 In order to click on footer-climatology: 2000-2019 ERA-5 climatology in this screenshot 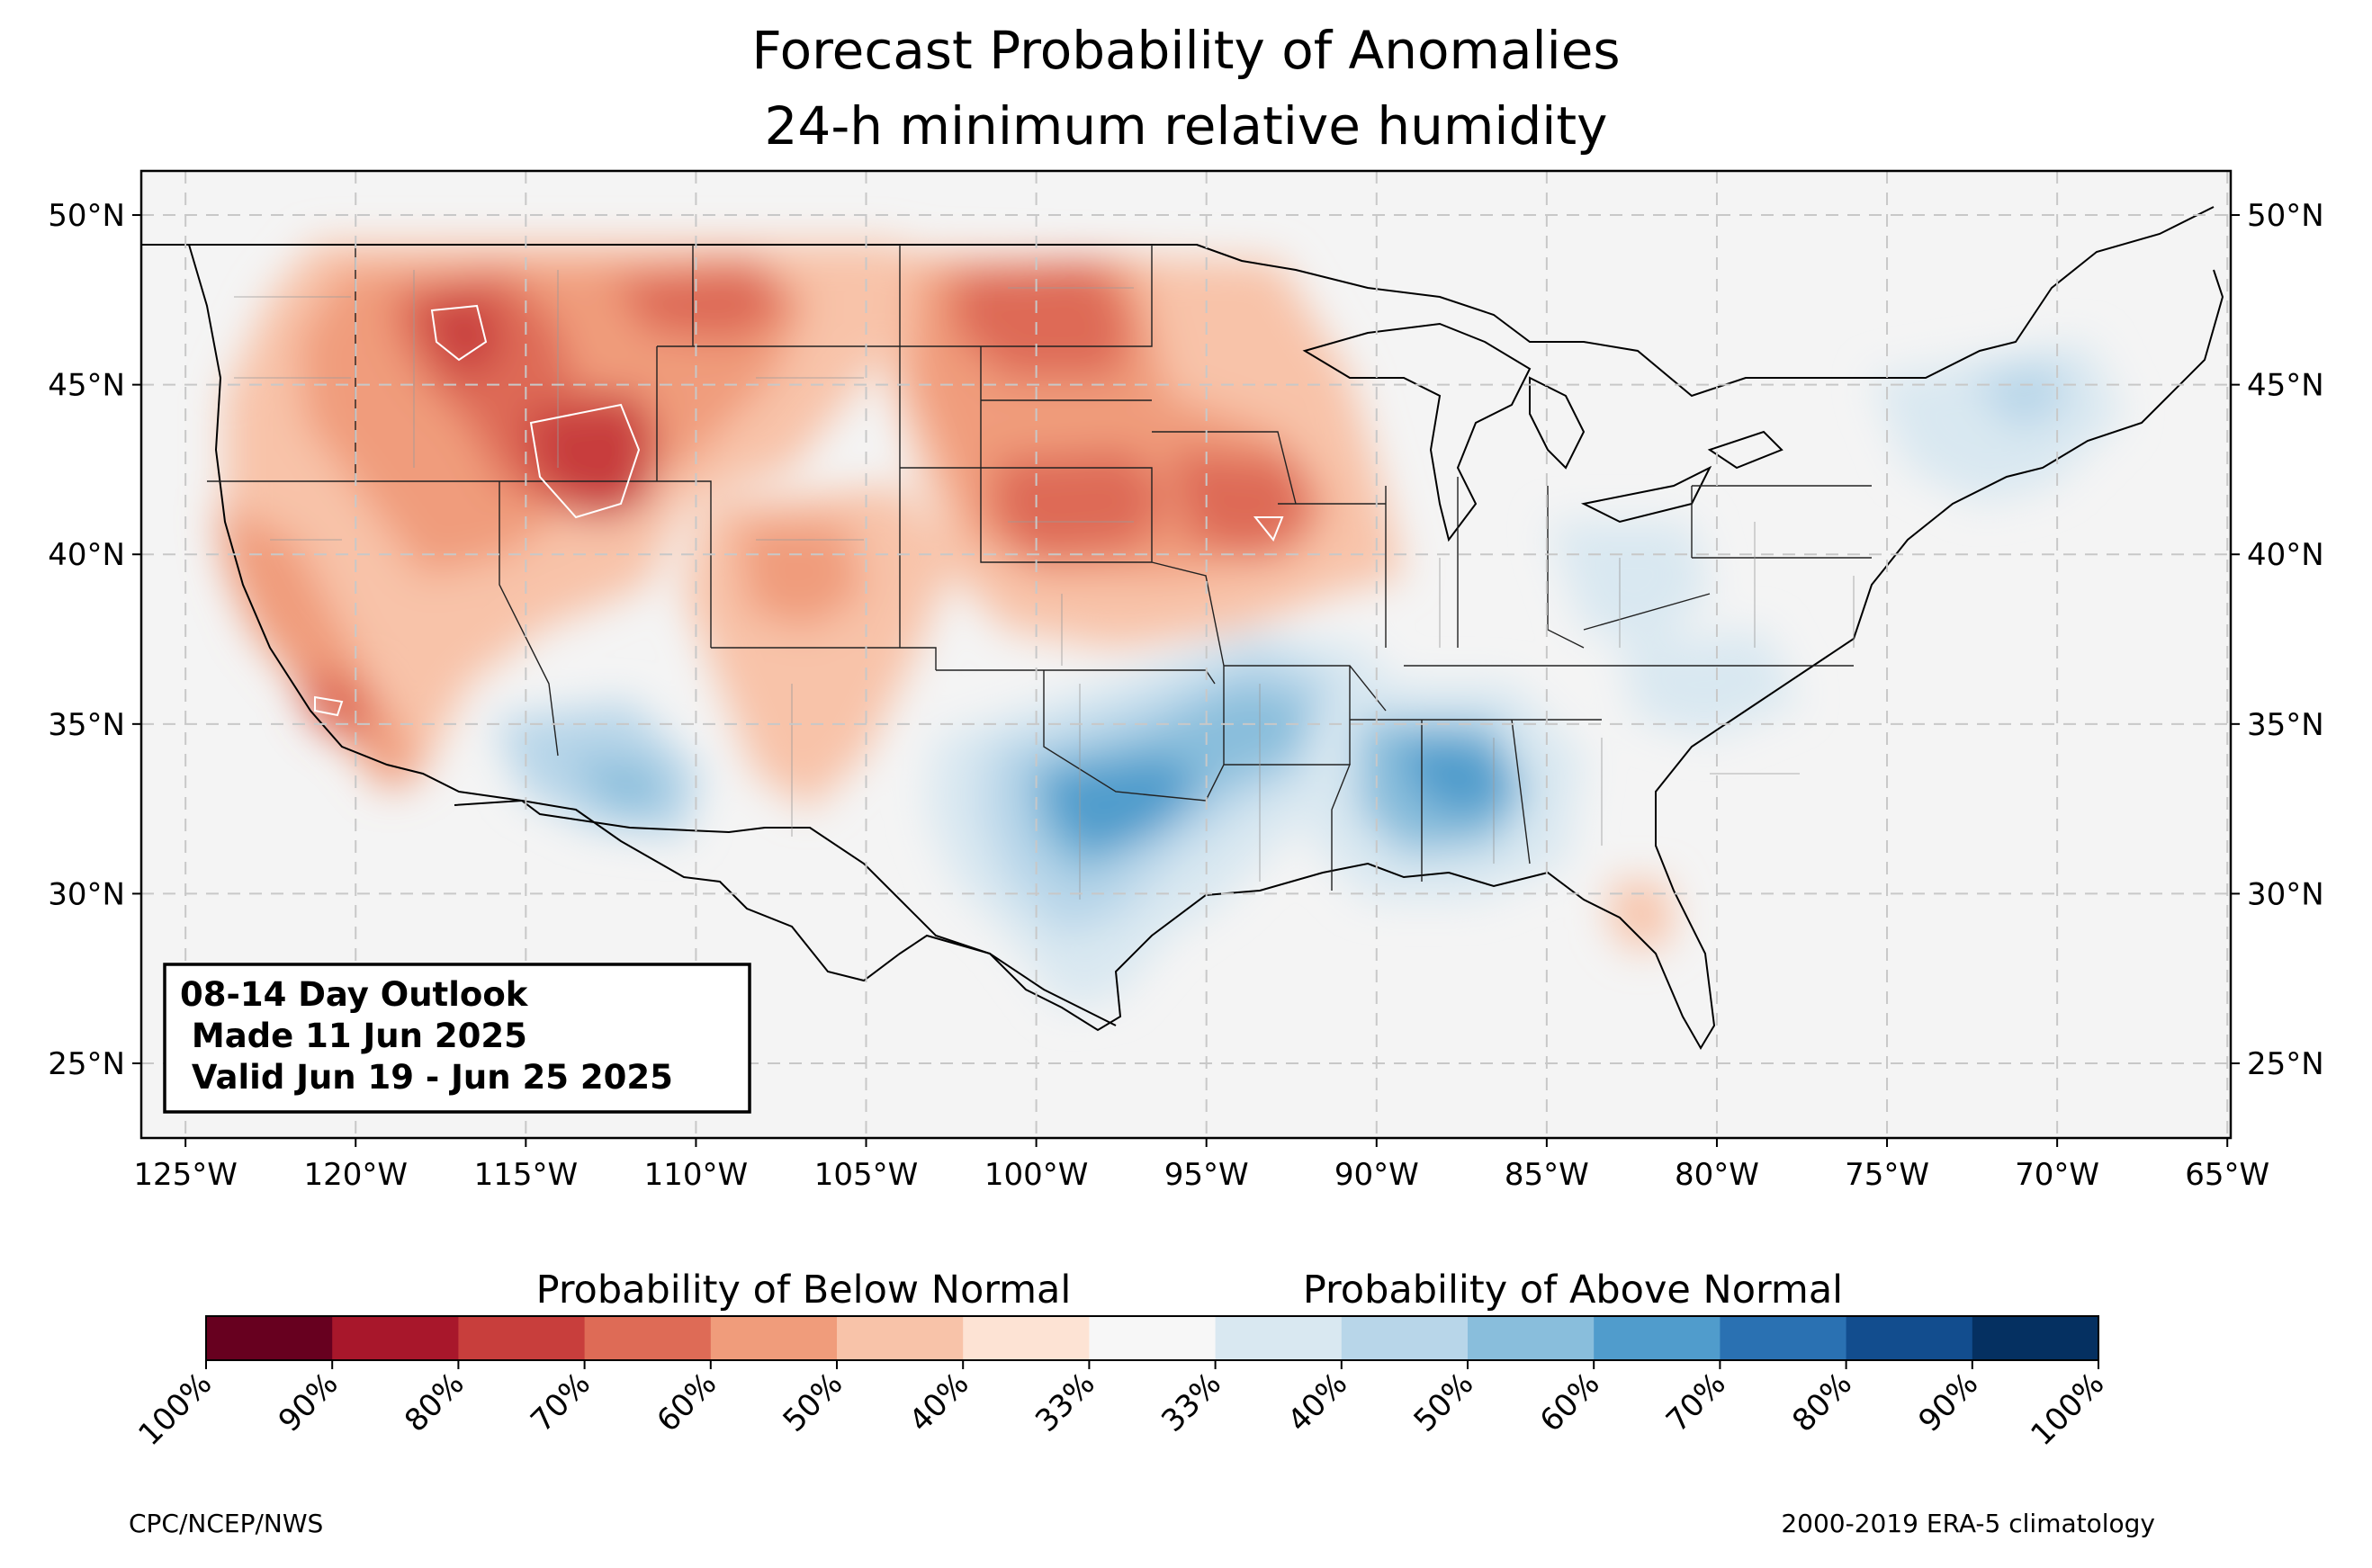, I will do `click(1968, 1523)`.